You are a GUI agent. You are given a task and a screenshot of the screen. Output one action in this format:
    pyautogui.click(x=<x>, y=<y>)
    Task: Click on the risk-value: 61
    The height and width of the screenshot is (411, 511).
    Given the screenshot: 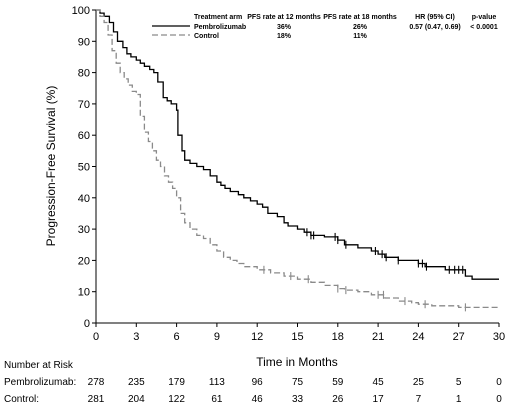 What is the action you would take?
    pyautogui.click(x=217, y=399)
    